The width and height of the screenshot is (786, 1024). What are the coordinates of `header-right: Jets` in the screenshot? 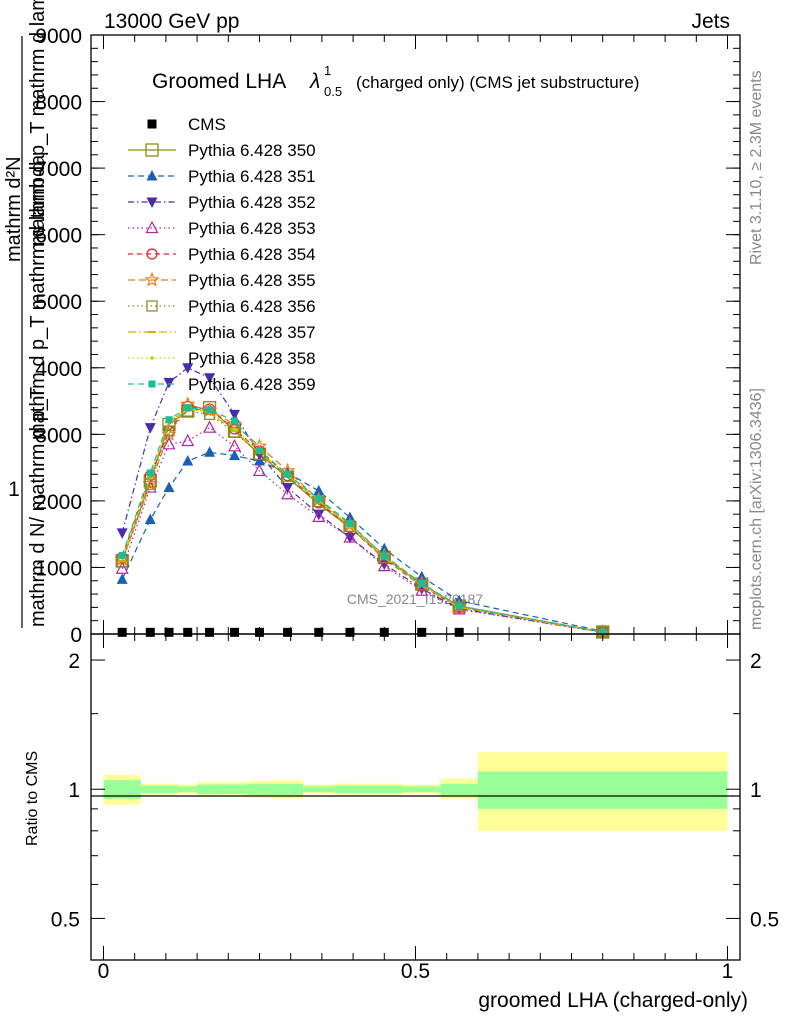 It's located at (710, 21).